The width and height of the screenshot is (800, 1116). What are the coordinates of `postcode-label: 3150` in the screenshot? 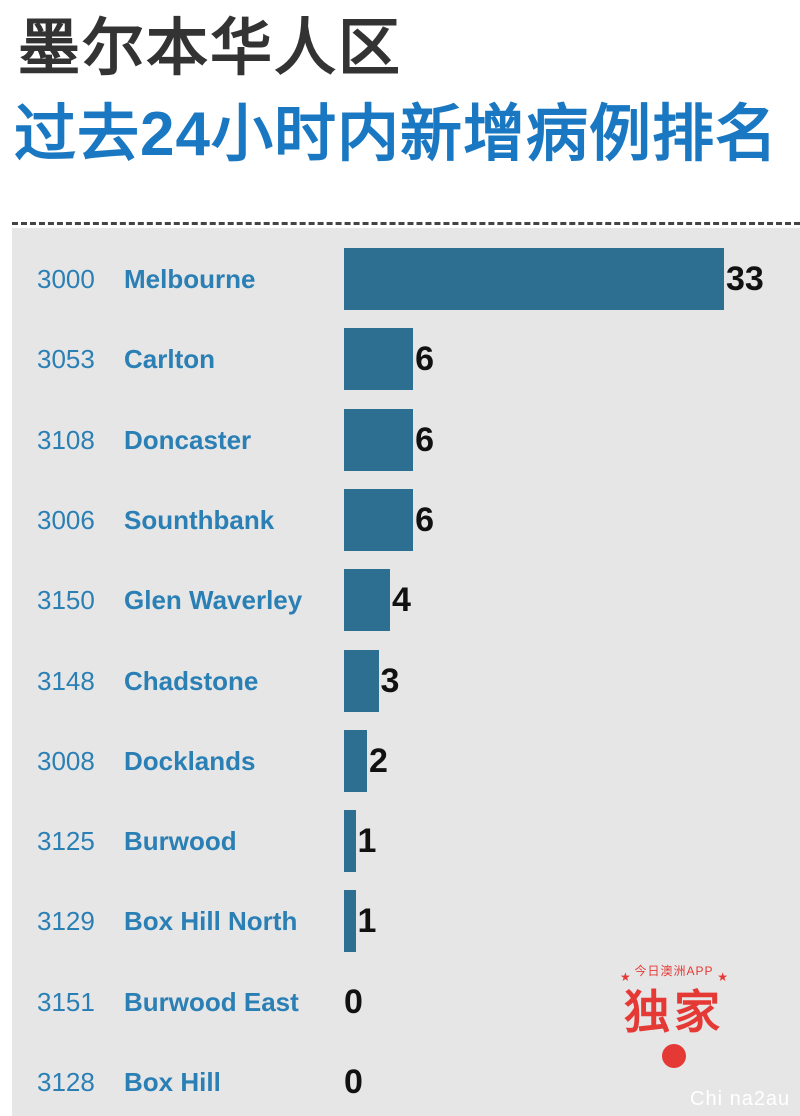 It's located at (66, 600).